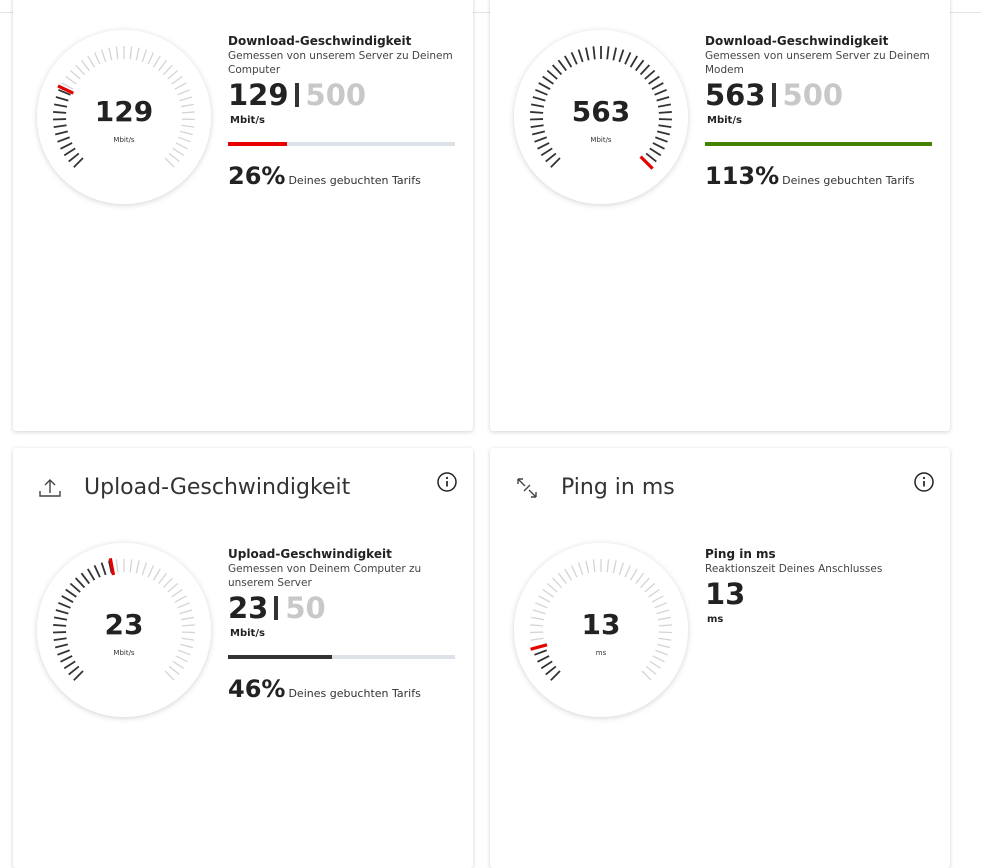  What do you see at coordinates (256, 176) in the screenshot?
I see `percent-label: 26%` at bounding box center [256, 176].